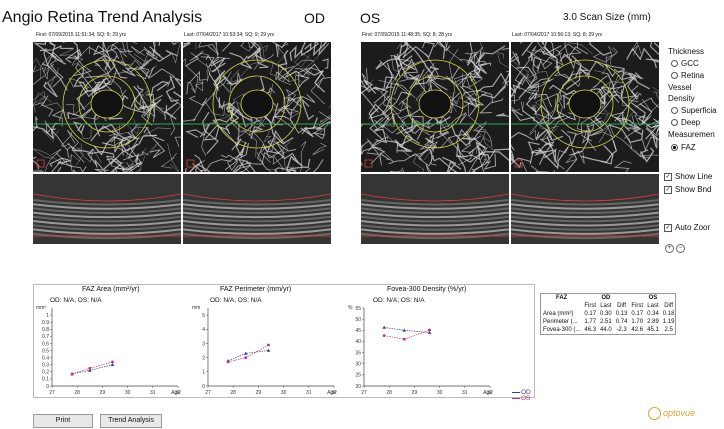 Image resolution: width=724 pixels, height=429 pixels. What do you see at coordinates (694, 110) in the screenshot?
I see `superficial-option: Superficia` at bounding box center [694, 110].